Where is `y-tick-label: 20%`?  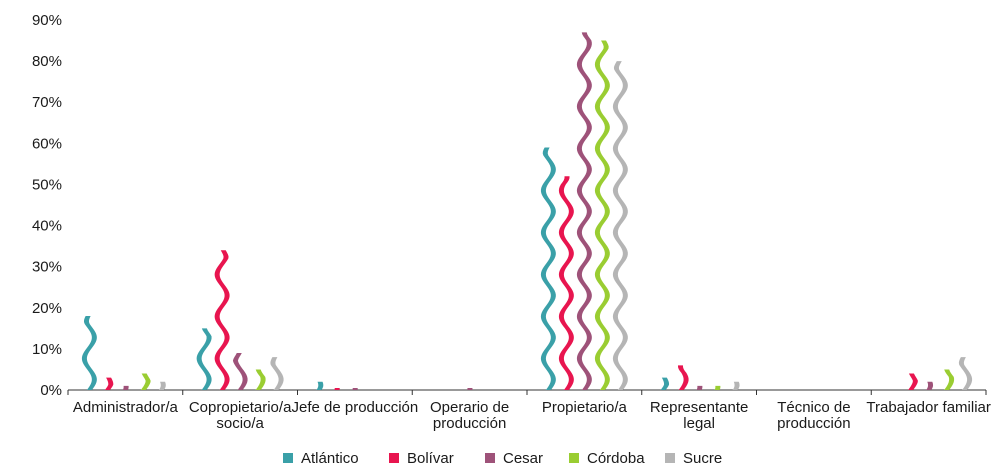 y-tick-label: 20% is located at coordinates (47, 308).